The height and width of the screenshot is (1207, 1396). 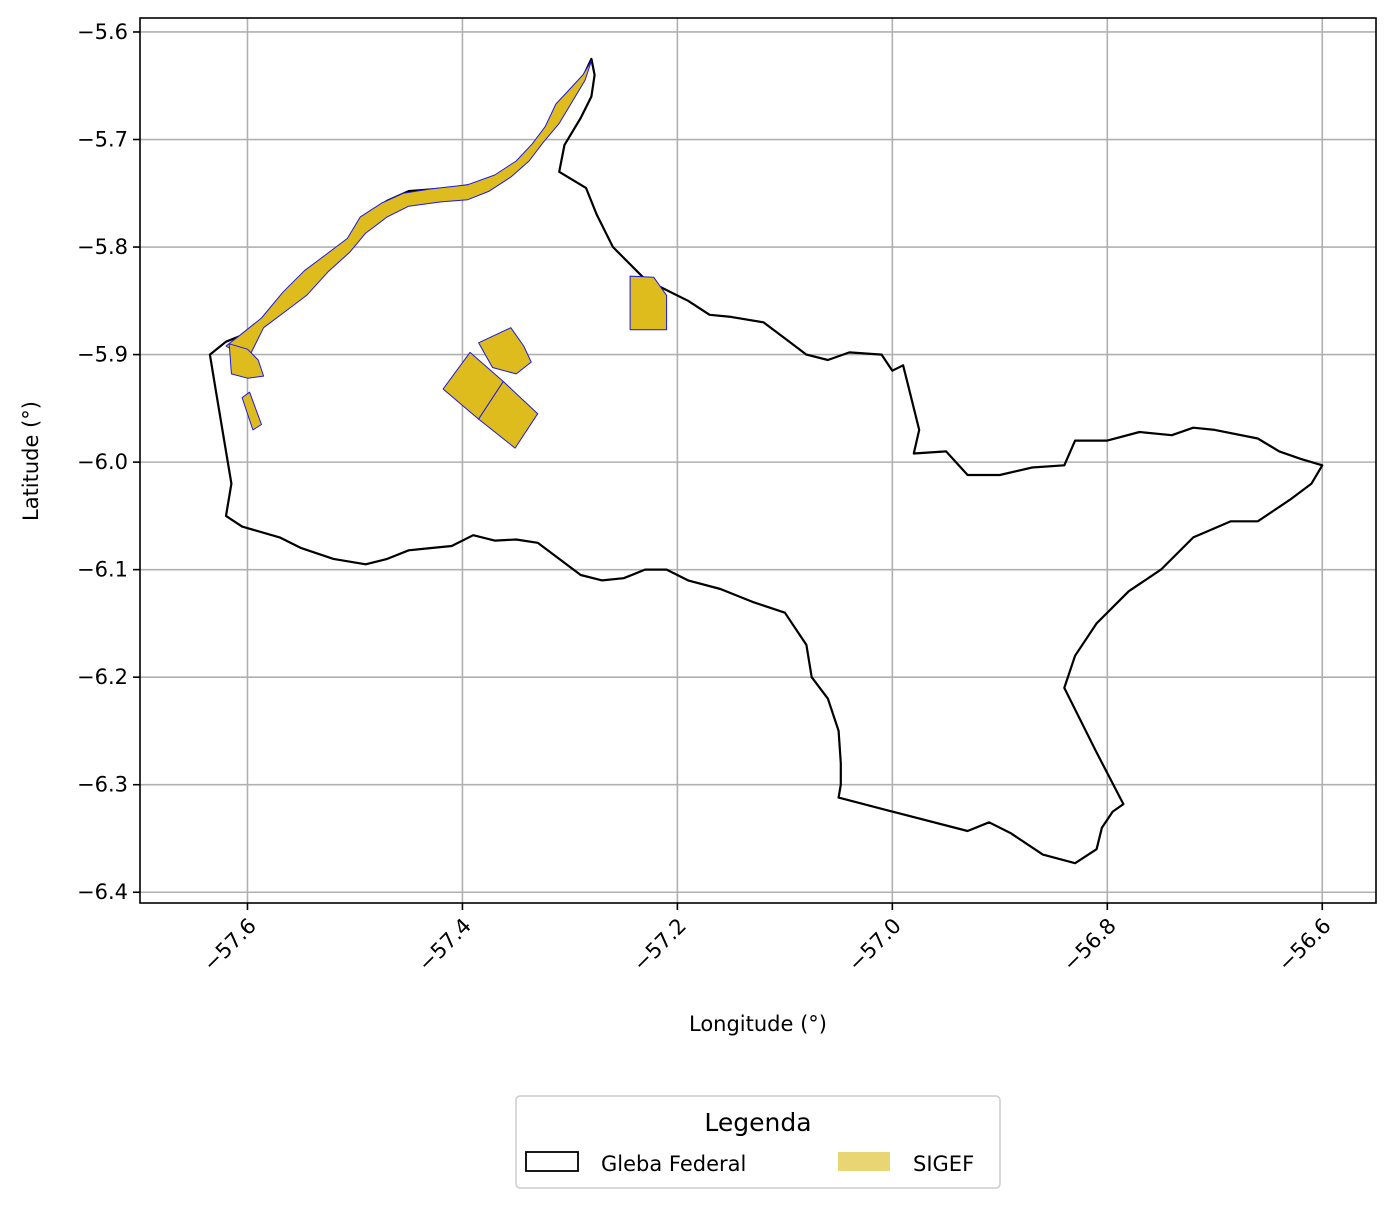 I want to click on y-tick-label: −6.1, so click(x=102, y=570).